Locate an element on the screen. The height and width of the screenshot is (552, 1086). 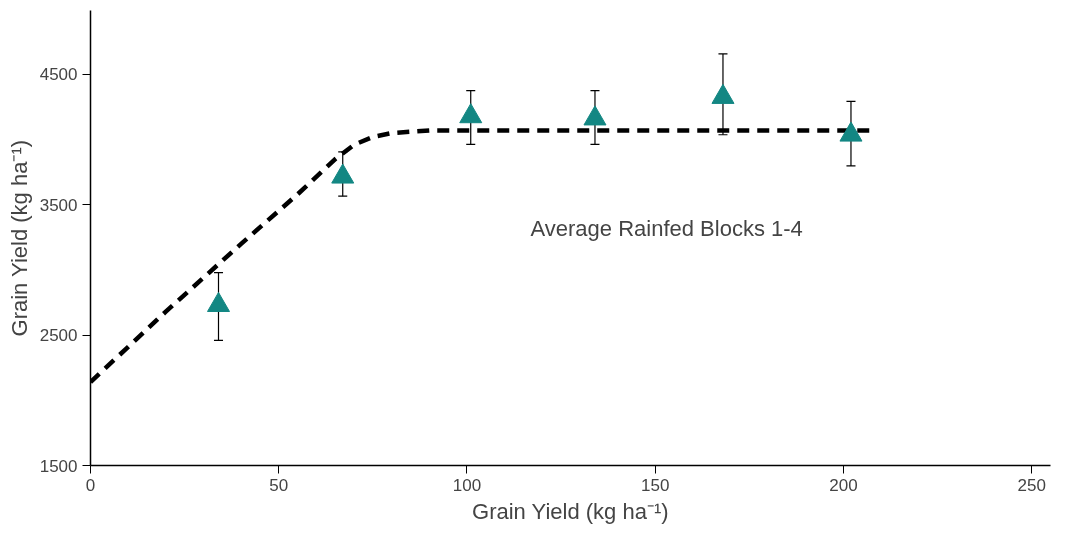
y-tick-label: 2500 is located at coordinates (58, 336).